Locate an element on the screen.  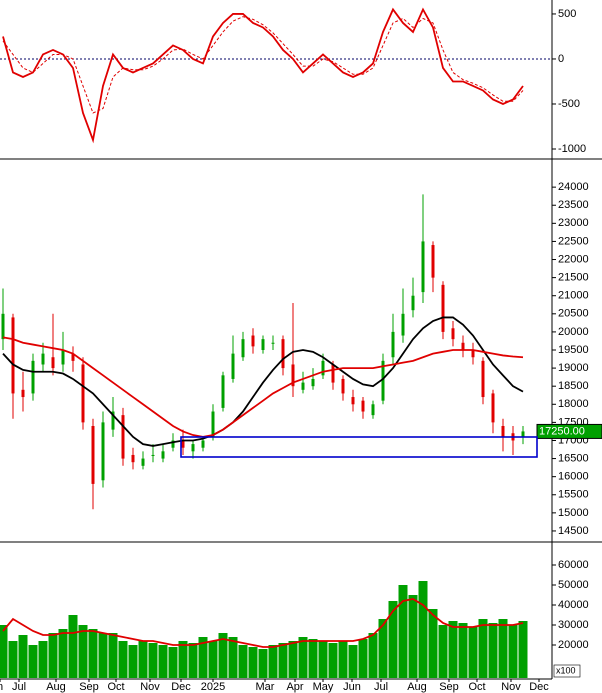
y-tick-label: 16000 is located at coordinates (573, 477).